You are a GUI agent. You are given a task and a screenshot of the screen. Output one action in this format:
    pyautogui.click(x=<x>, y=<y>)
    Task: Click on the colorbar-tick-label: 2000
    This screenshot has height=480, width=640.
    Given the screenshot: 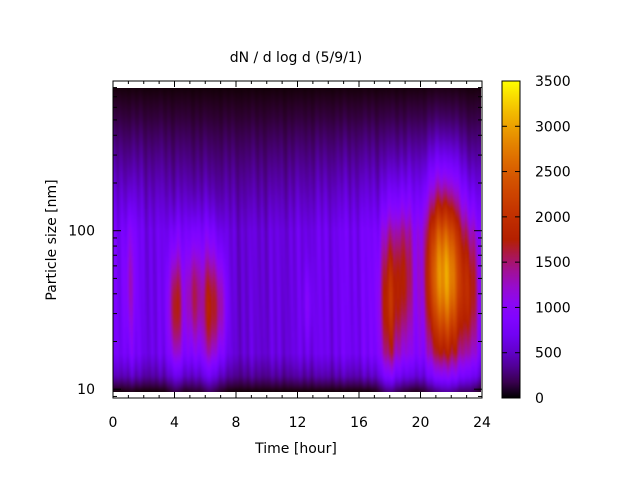 What is the action you would take?
    pyautogui.click(x=553, y=218)
    